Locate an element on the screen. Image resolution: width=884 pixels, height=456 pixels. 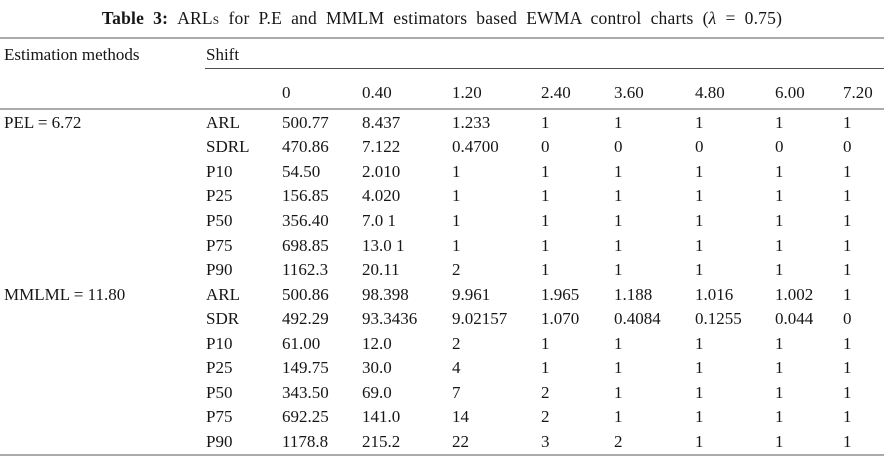
cell-value: 1162.3 is located at coordinates (305, 270).